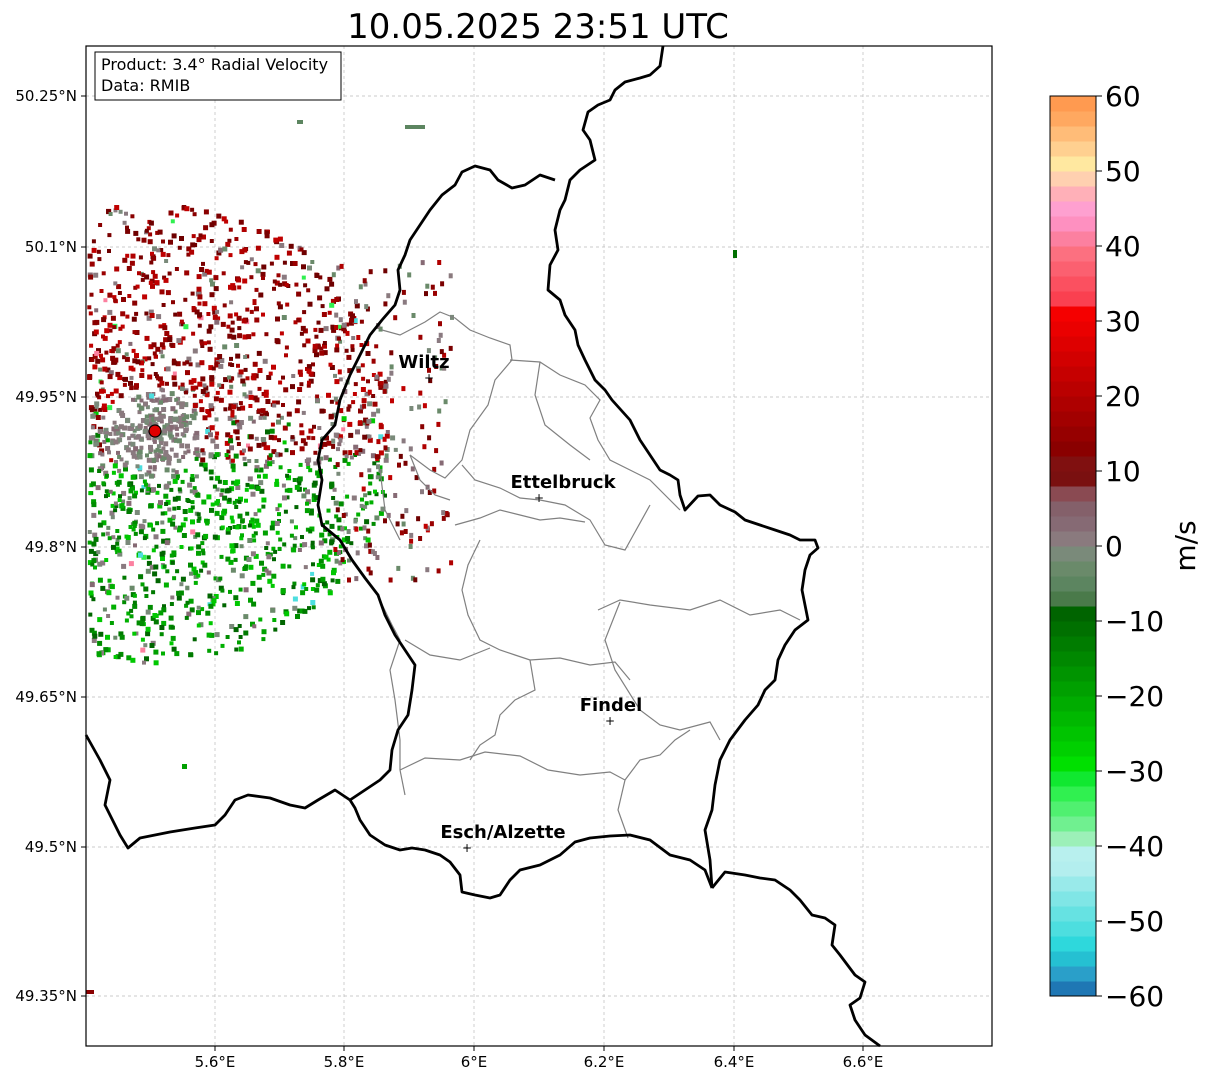  What do you see at coordinates (218, 76) in the screenshot?
I see `info-box: Product: 3.4° Radial Velocity Data: RMIB` at bounding box center [218, 76].